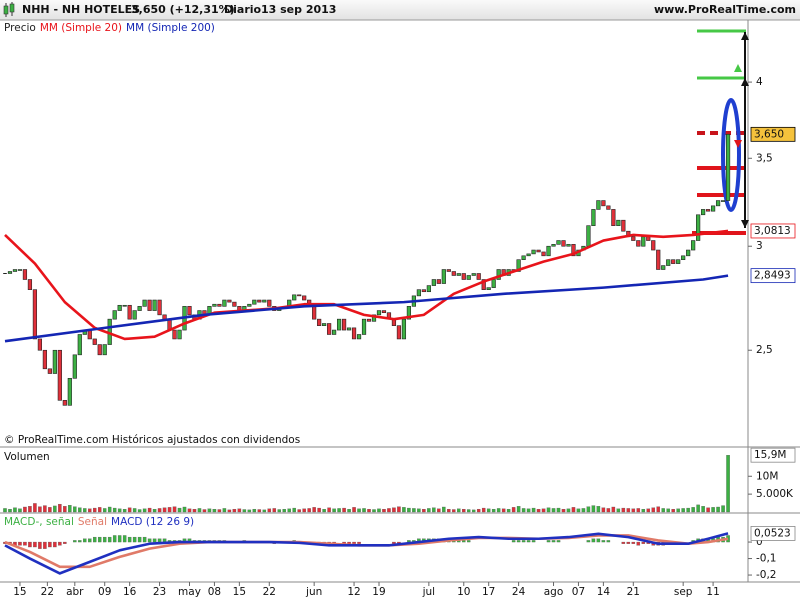 The height and width of the screenshot is (600, 800). I want to click on y-tick-label: 5.000K, so click(775, 494).